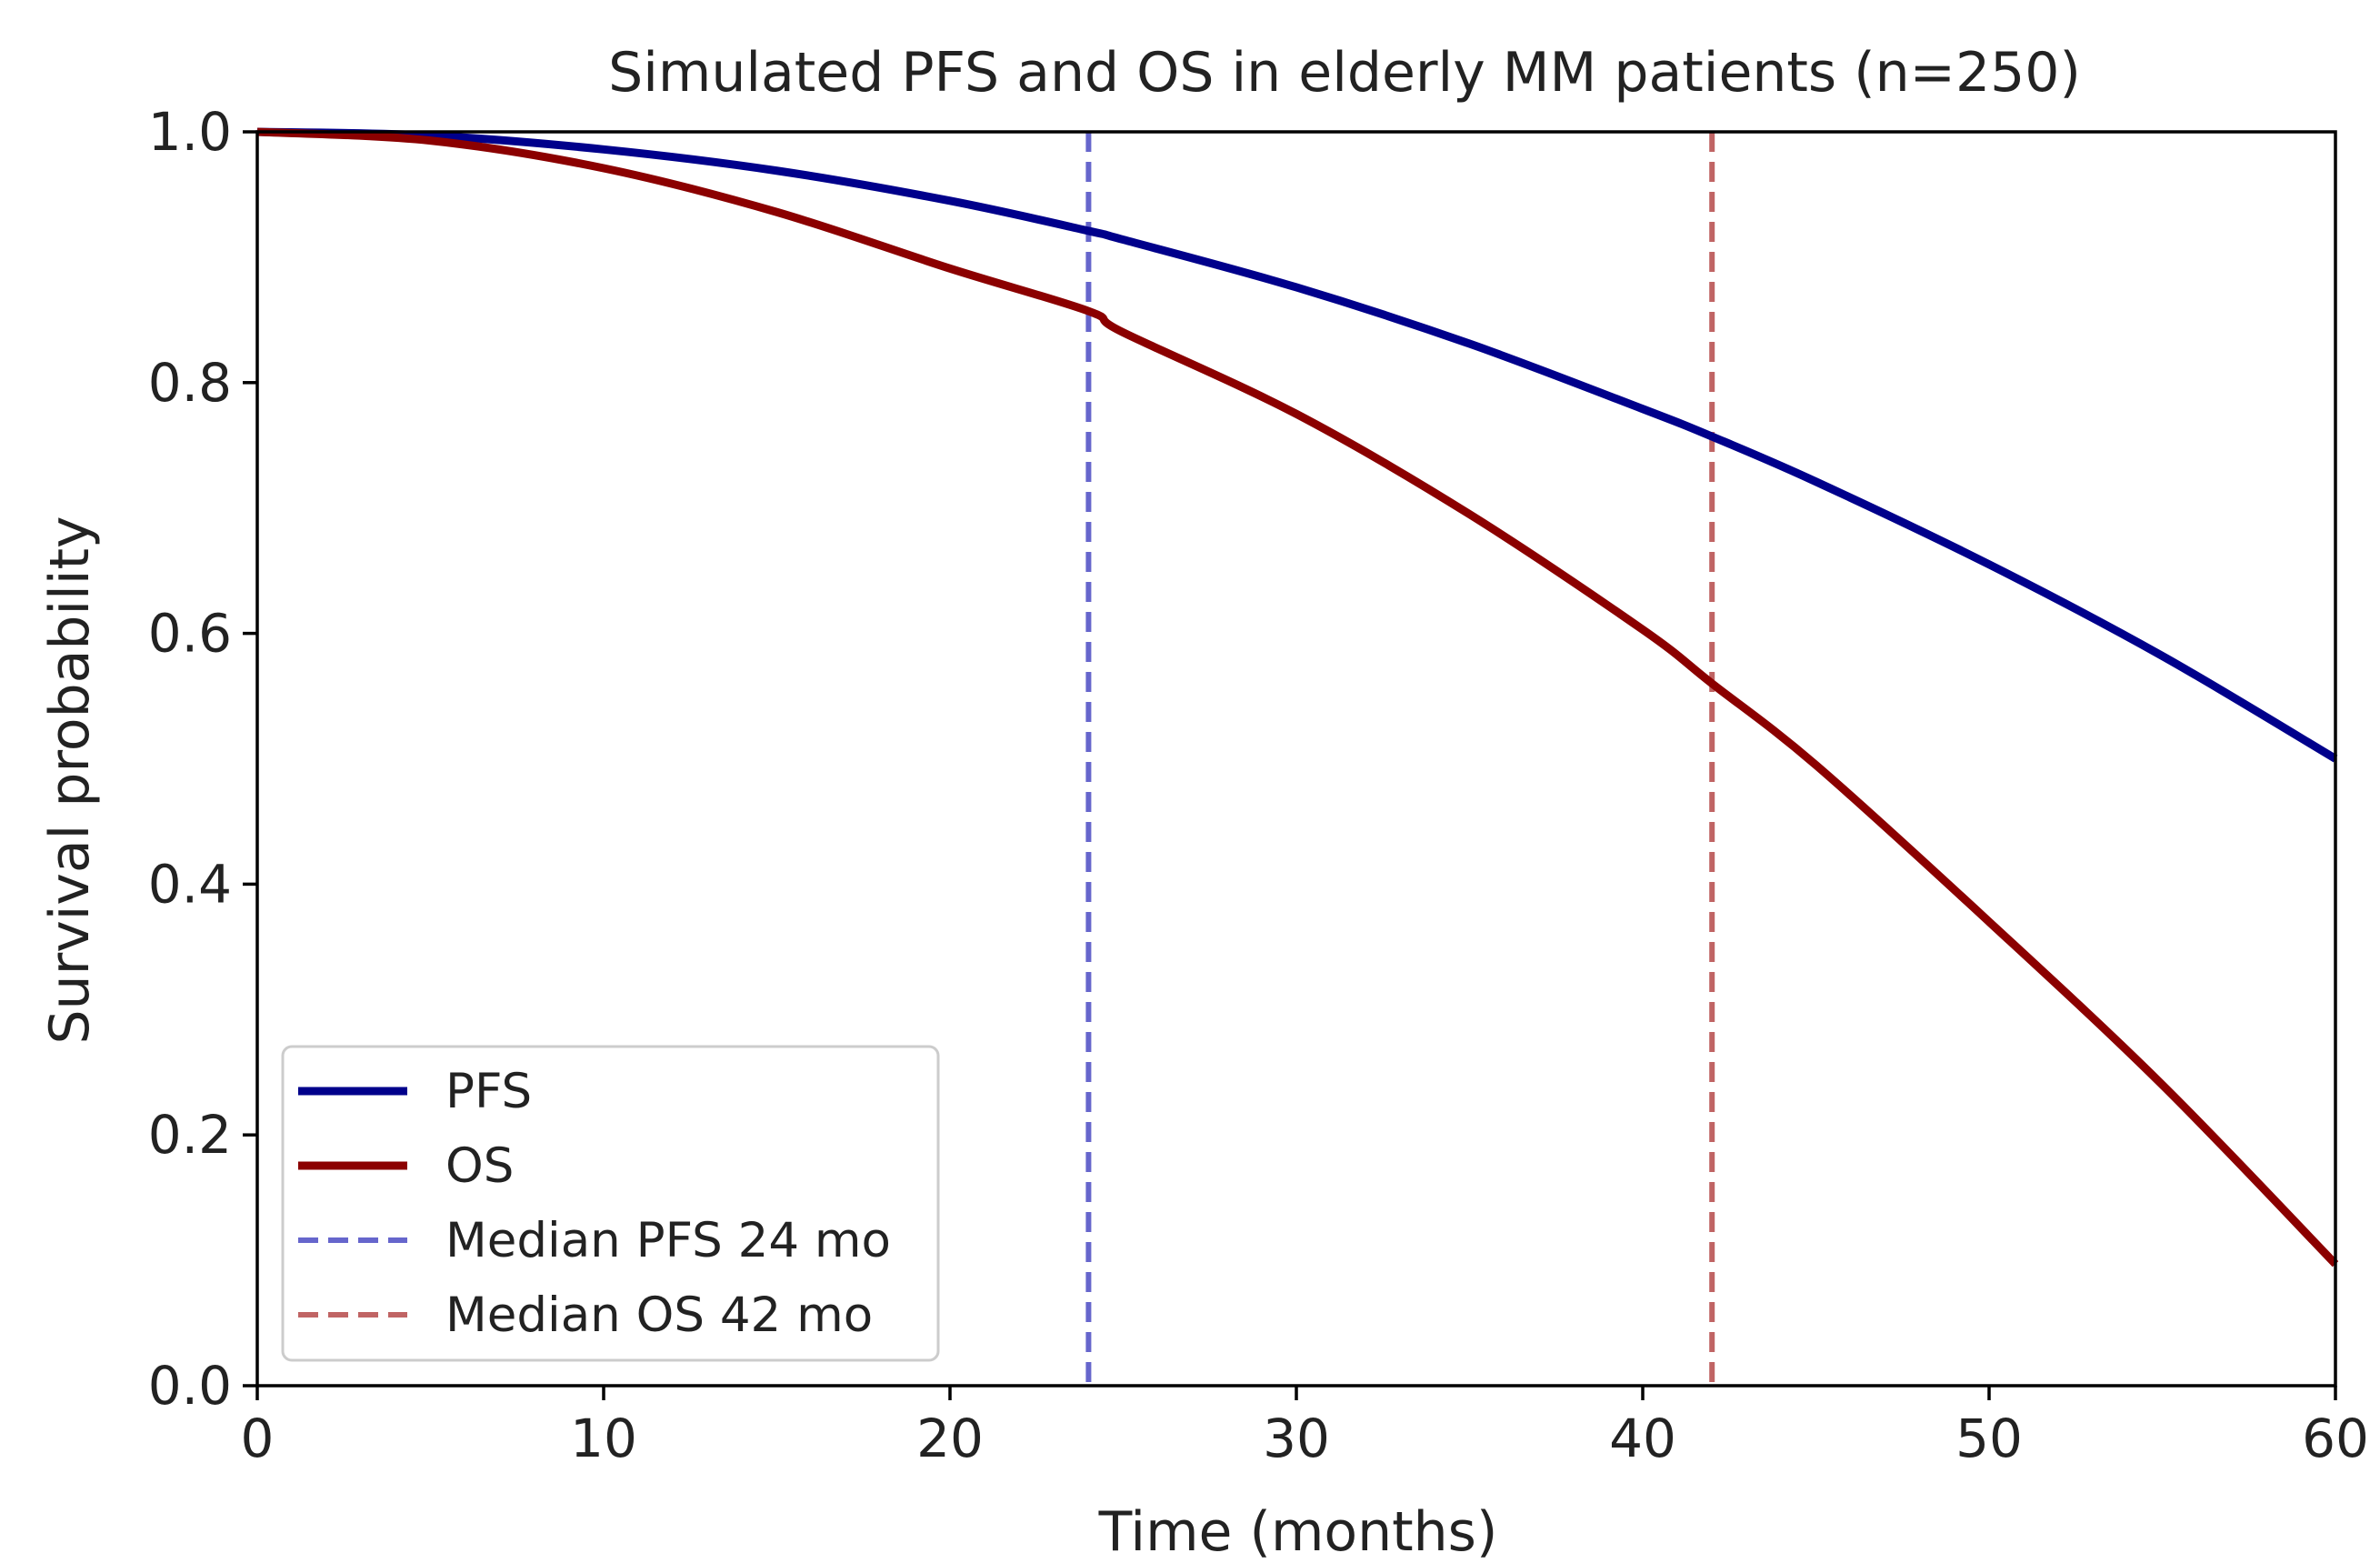 The width and height of the screenshot is (2380, 1563). What do you see at coordinates (190, 383) in the screenshot?
I see `y-tick-label: 0.8` at bounding box center [190, 383].